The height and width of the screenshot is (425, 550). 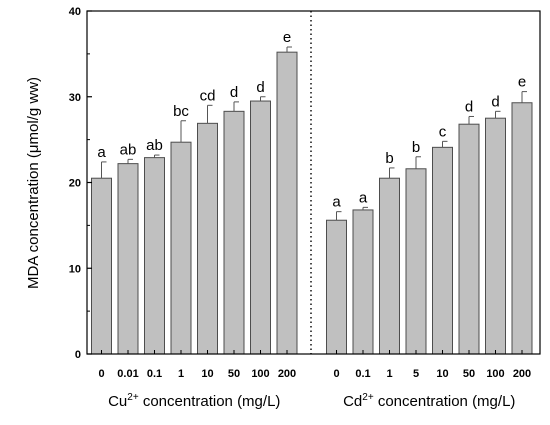 I want to click on x-tick-label: 5, so click(x=416, y=374).